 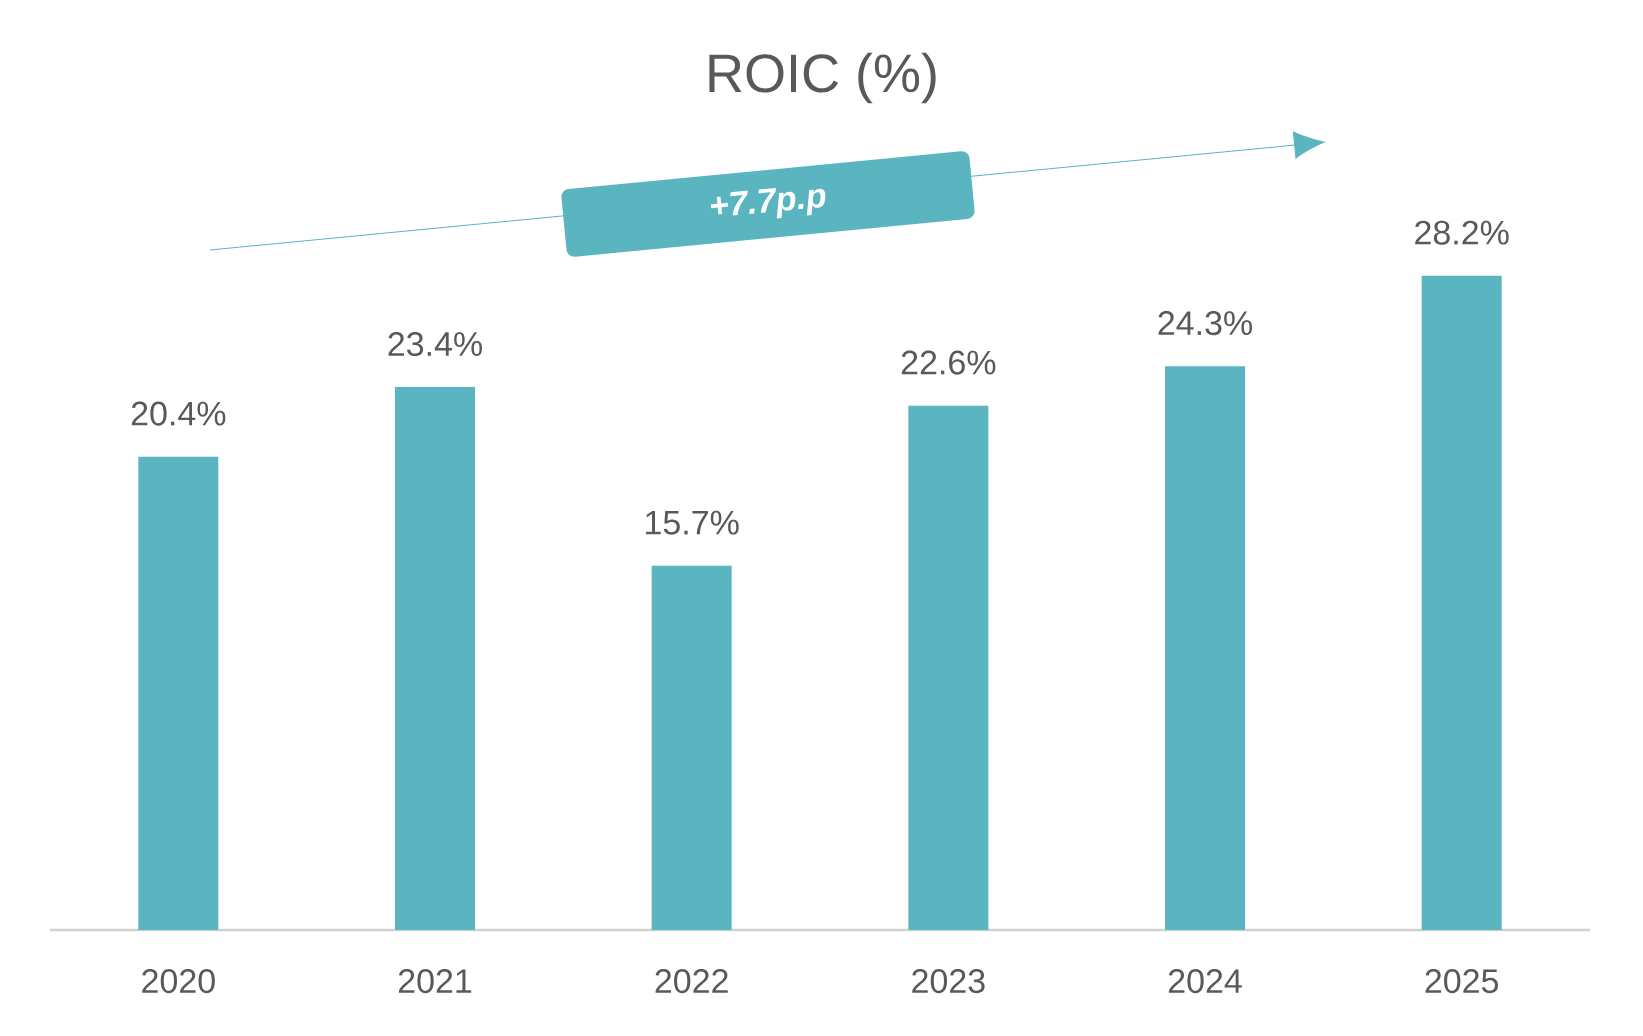 What do you see at coordinates (768, 203) in the screenshot?
I see `text: +7.7p.p` at bounding box center [768, 203].